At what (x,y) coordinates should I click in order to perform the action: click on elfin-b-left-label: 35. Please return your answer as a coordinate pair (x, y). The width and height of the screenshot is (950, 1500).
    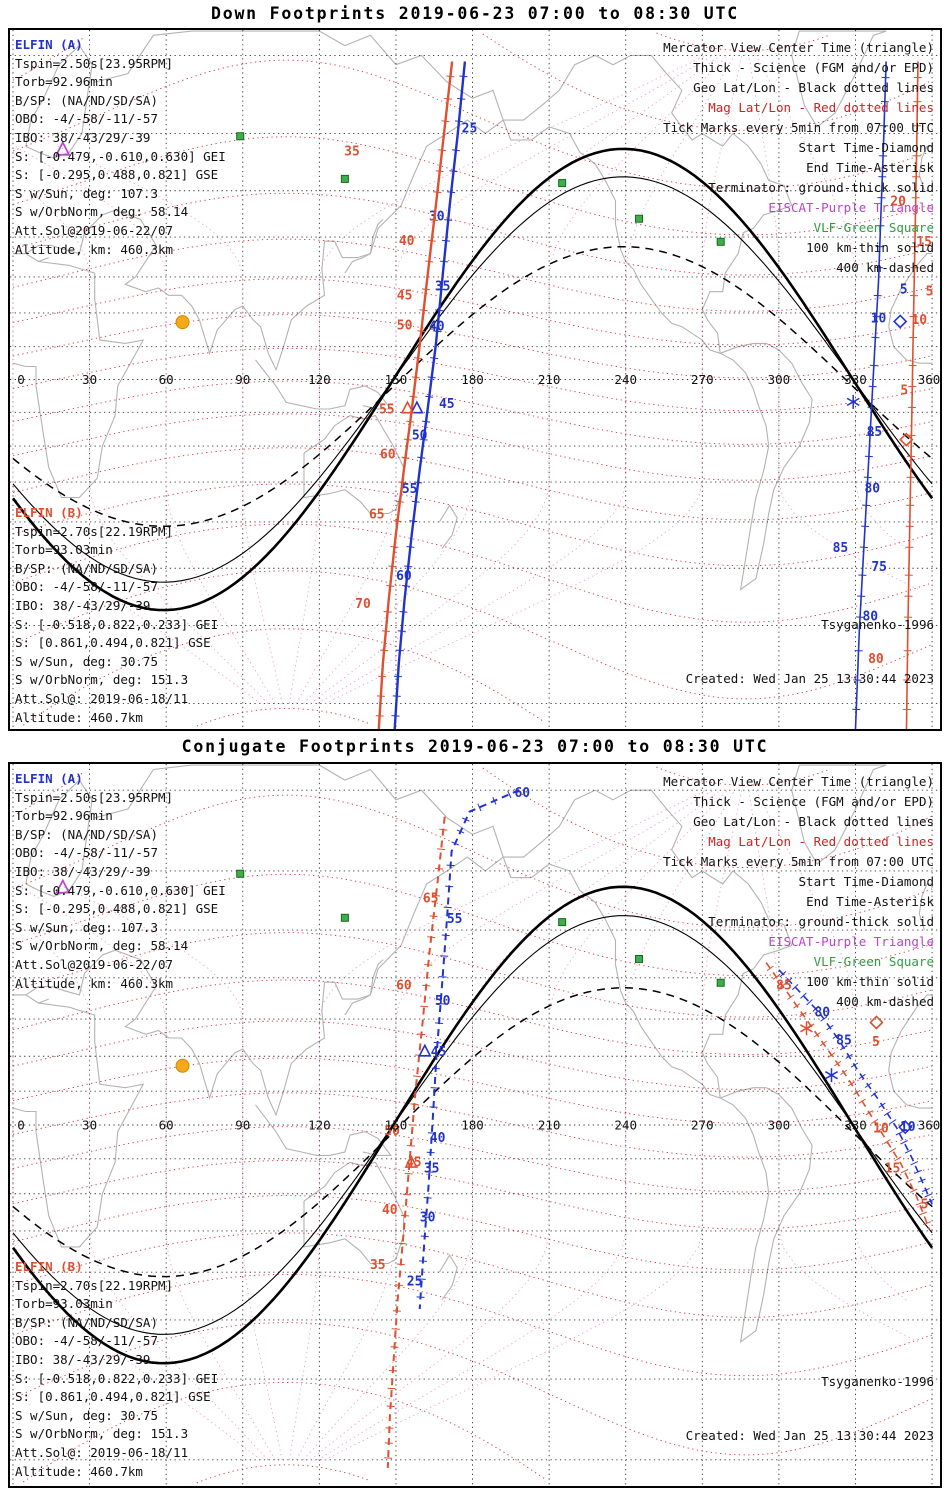
    Looking at the image, I should click on (378, 1265).